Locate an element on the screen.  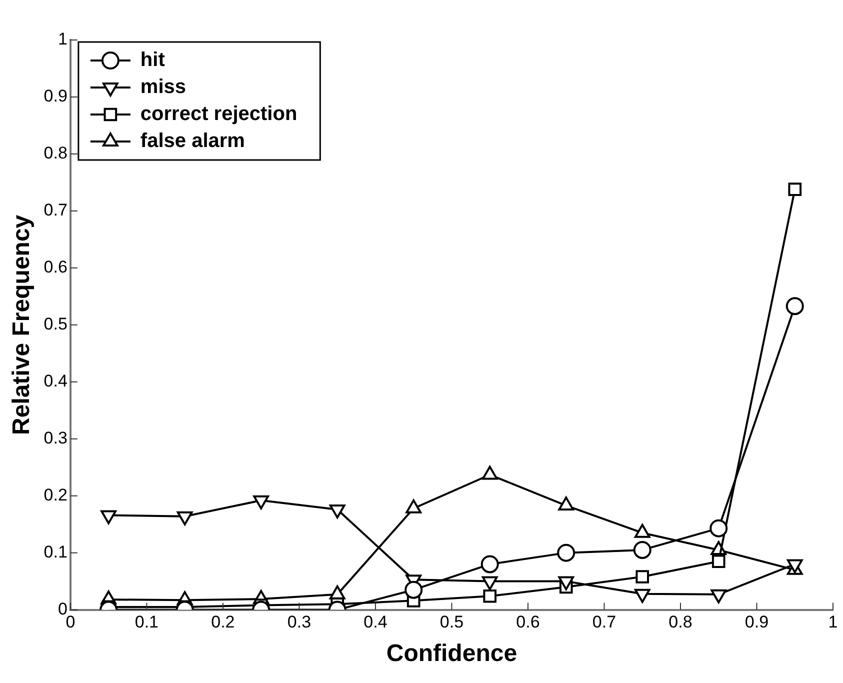
y-axis-title: Relative Frequency is located at coordinates (22, 324).